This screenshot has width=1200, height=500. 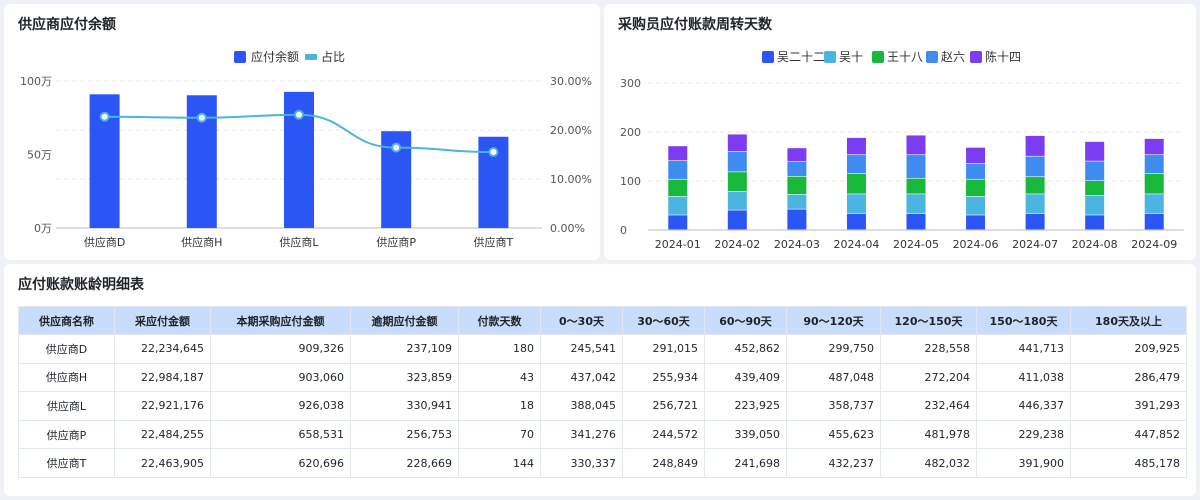 What do you see at coordinates (571, 179) in the screenshot?
I see `y2-tick-label: 10.00%` at bounding box center [571, 179].